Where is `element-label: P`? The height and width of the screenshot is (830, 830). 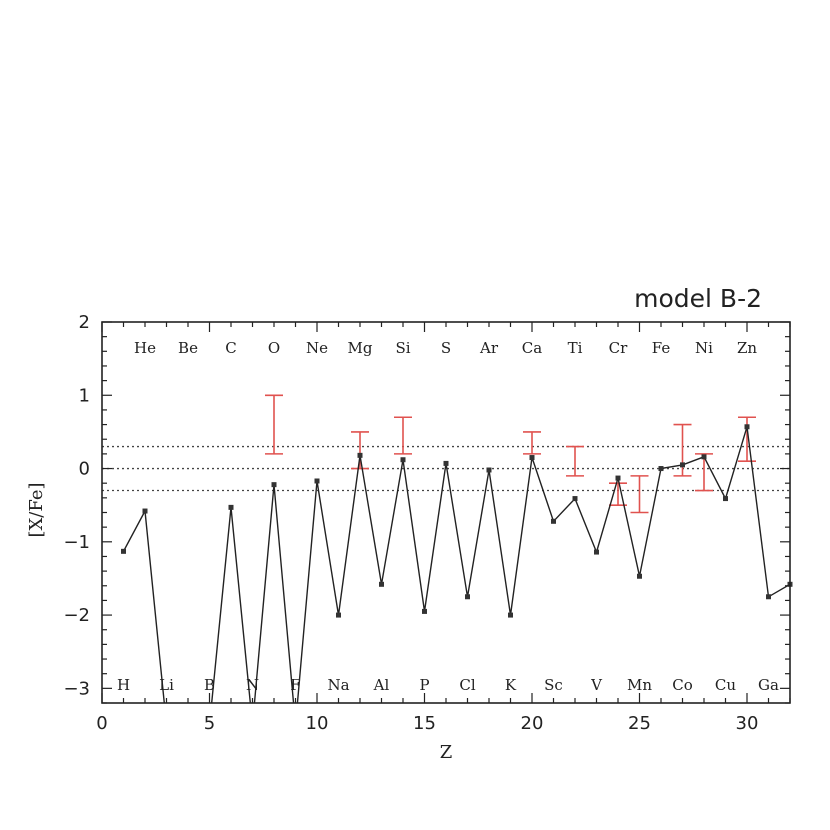 element-label: P is located at coordinates (424, 685).